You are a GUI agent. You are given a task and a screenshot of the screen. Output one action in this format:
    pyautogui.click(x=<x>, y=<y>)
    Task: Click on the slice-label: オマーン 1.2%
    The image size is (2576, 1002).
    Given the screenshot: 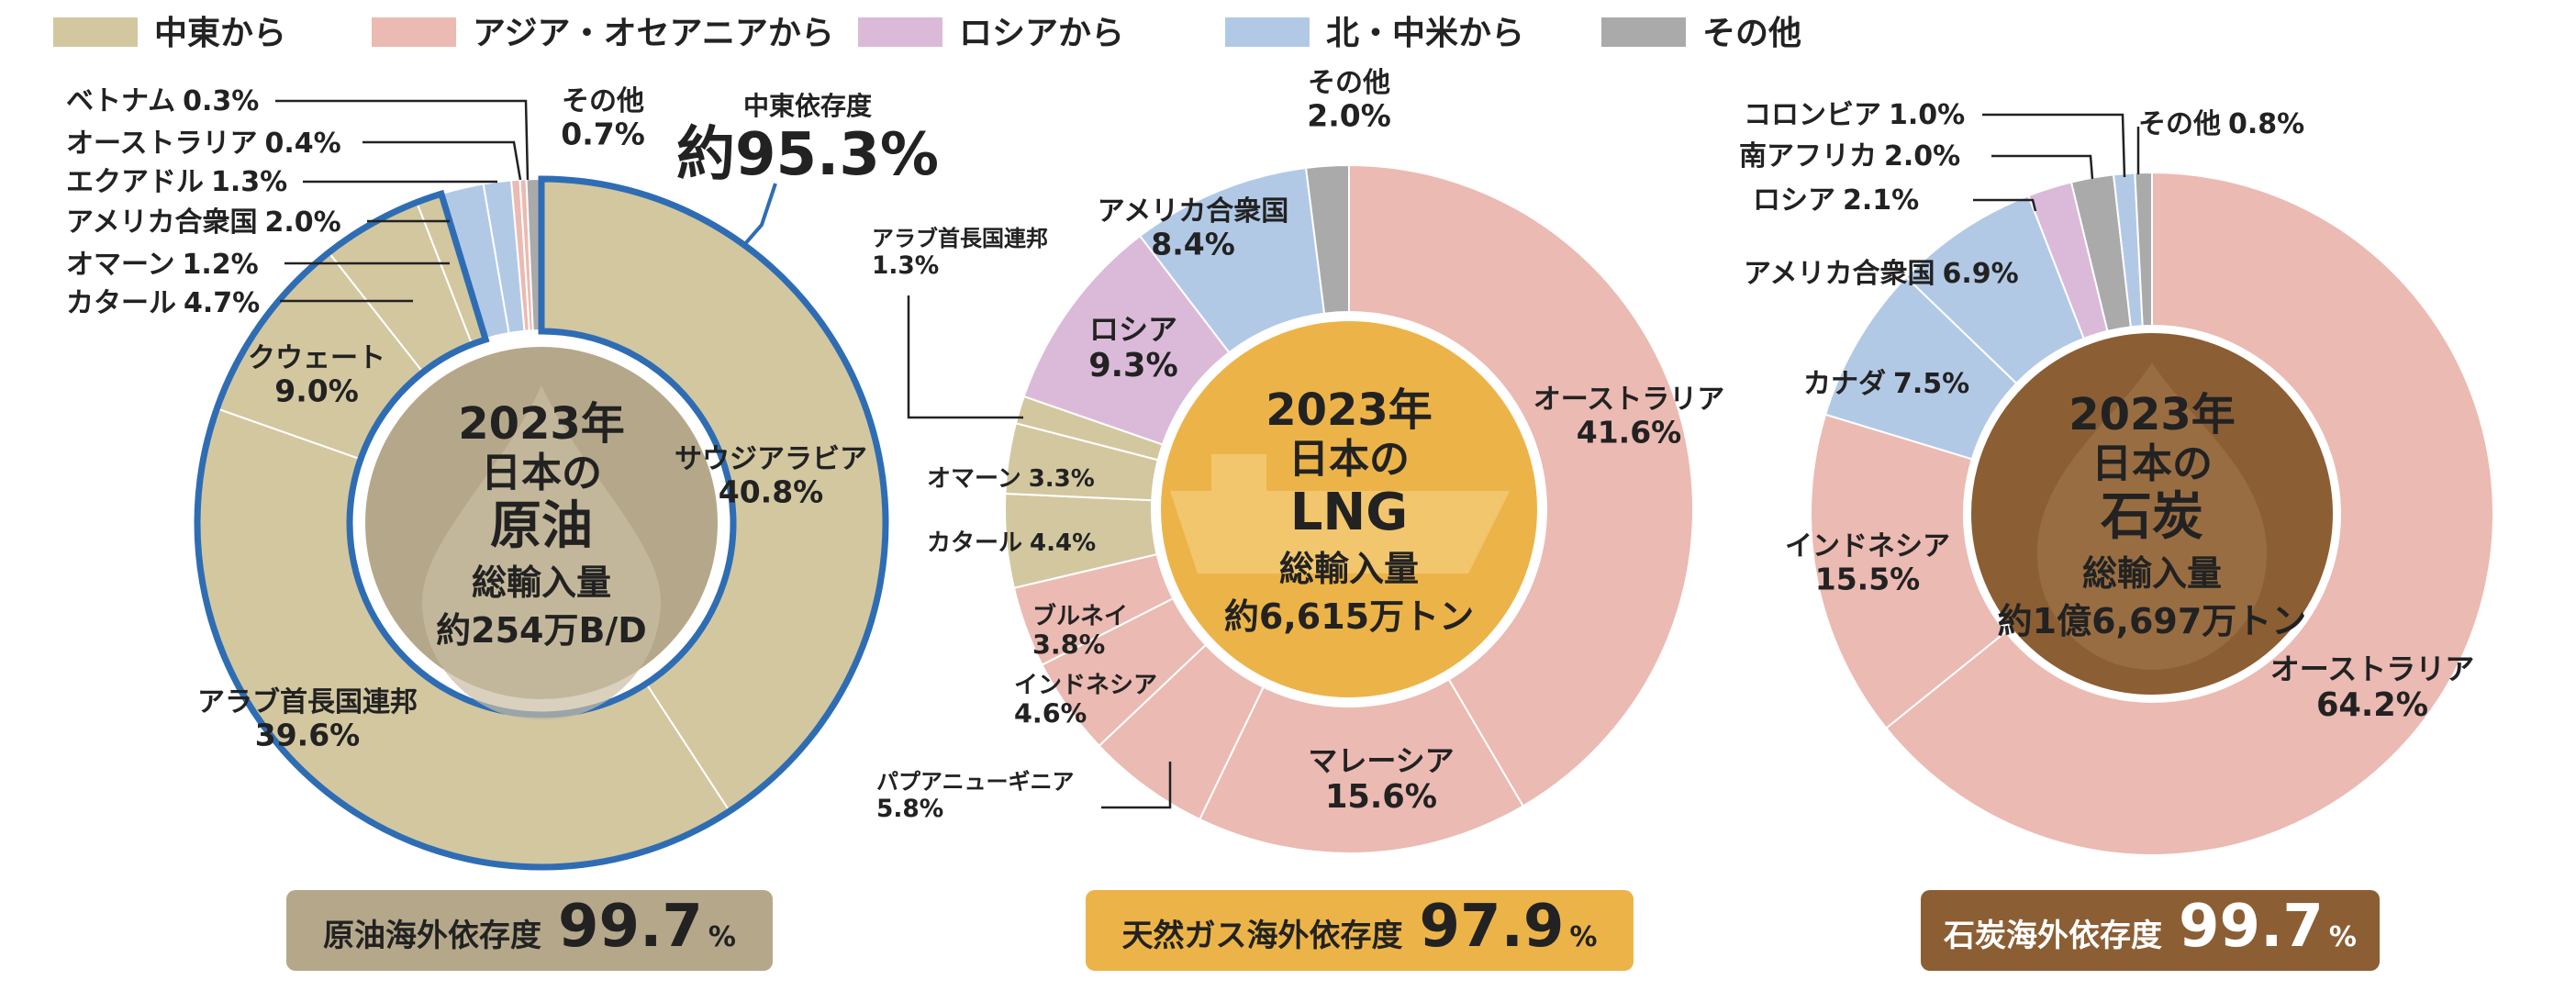 What is the action you would take?
    pyautogui.click(x=162, y=265)
    